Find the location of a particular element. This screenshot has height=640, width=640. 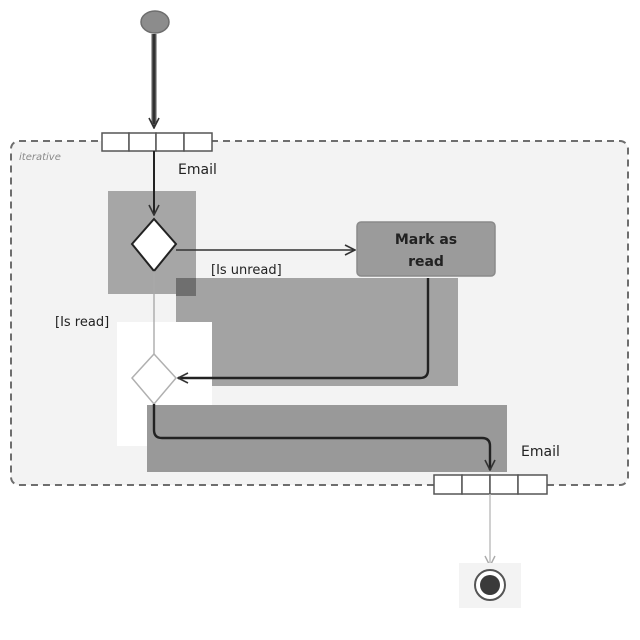

edge-action-to-merge is located at coordinates (304, 328).